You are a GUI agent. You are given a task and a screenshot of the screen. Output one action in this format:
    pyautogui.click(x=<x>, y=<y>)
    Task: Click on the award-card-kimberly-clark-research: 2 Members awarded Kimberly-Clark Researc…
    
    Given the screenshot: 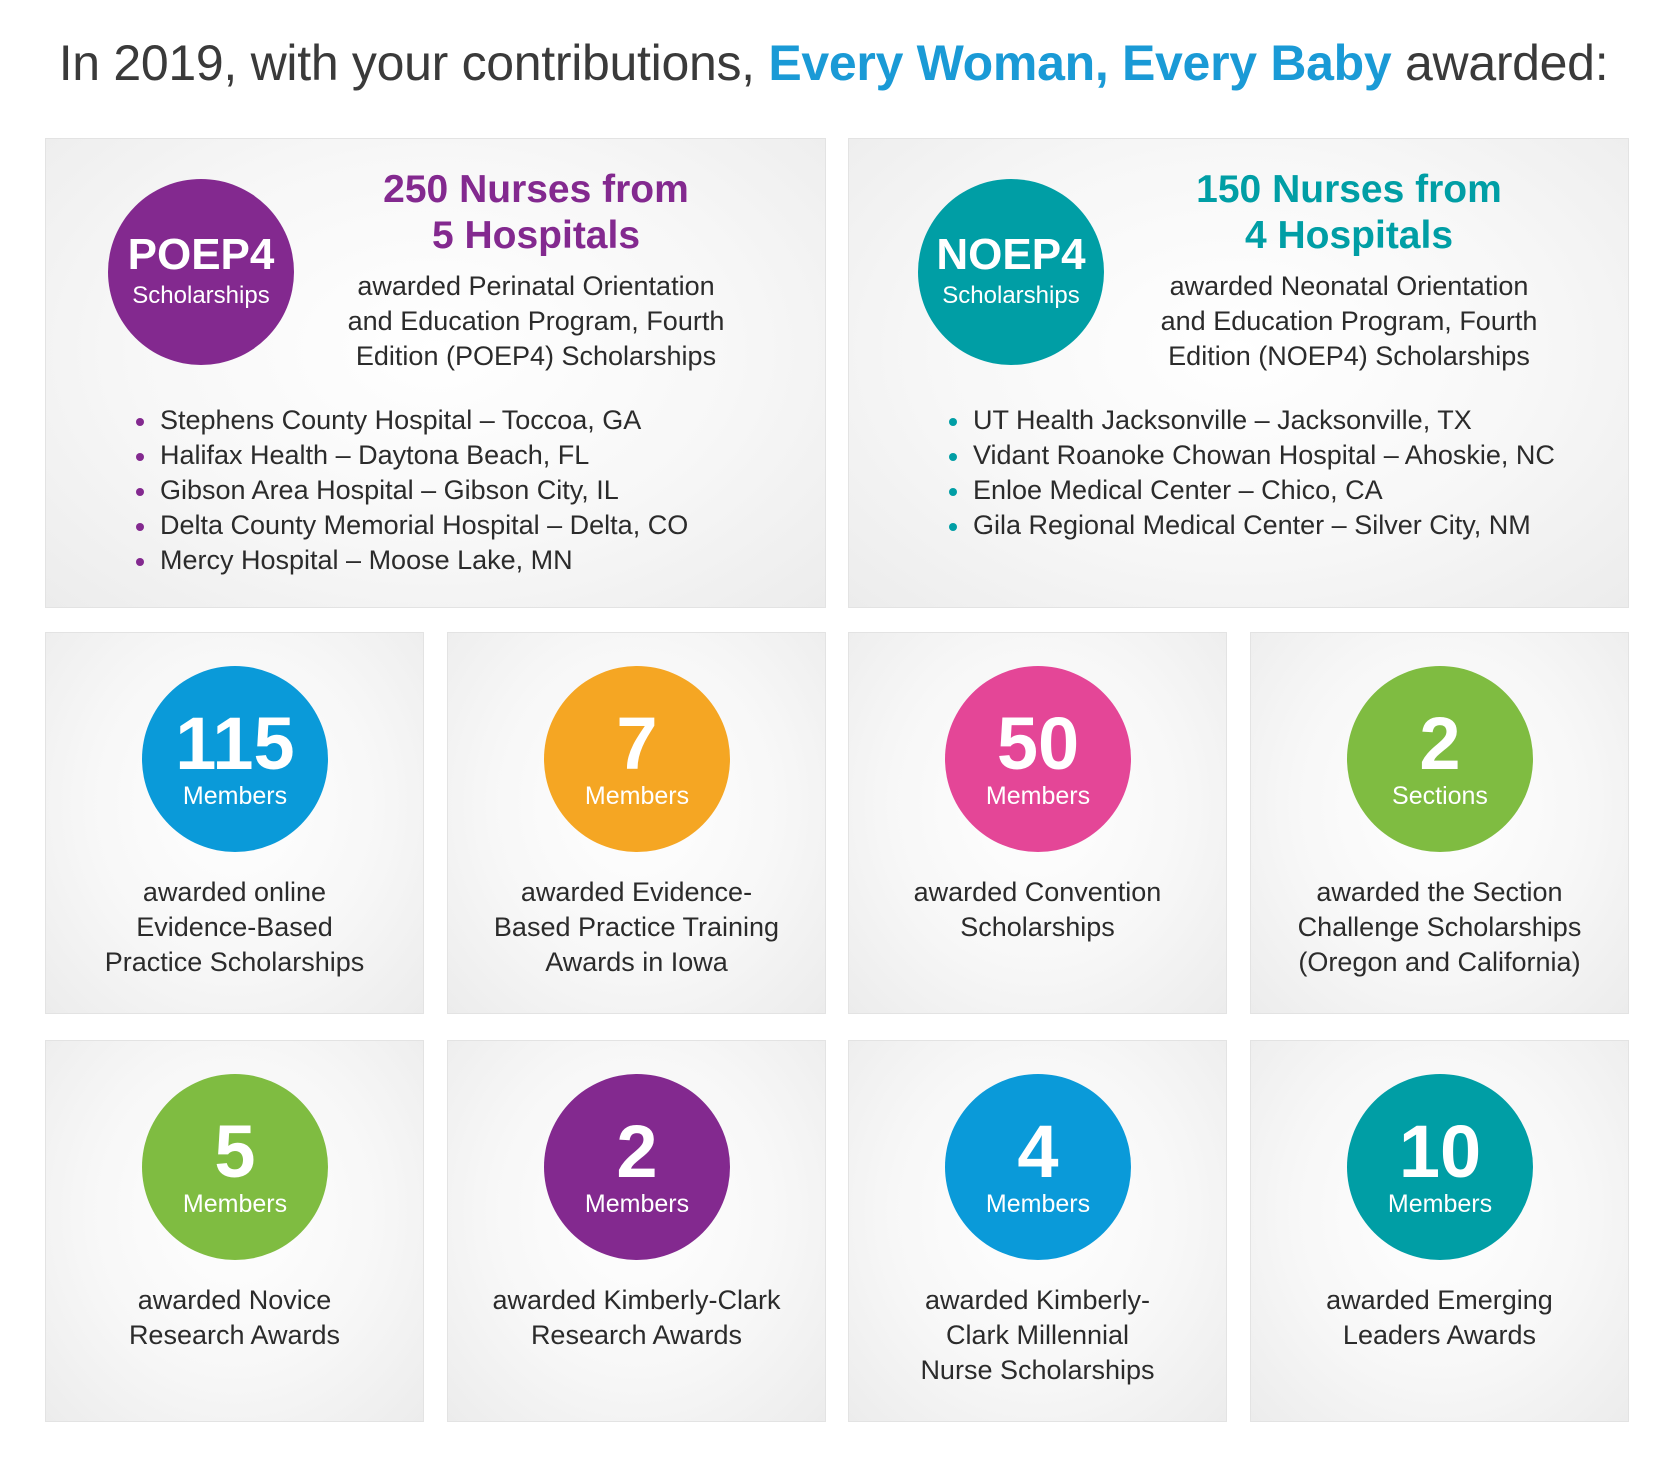 What is the action you would take?
    pyautogui.click(x=636, y=1231)
    